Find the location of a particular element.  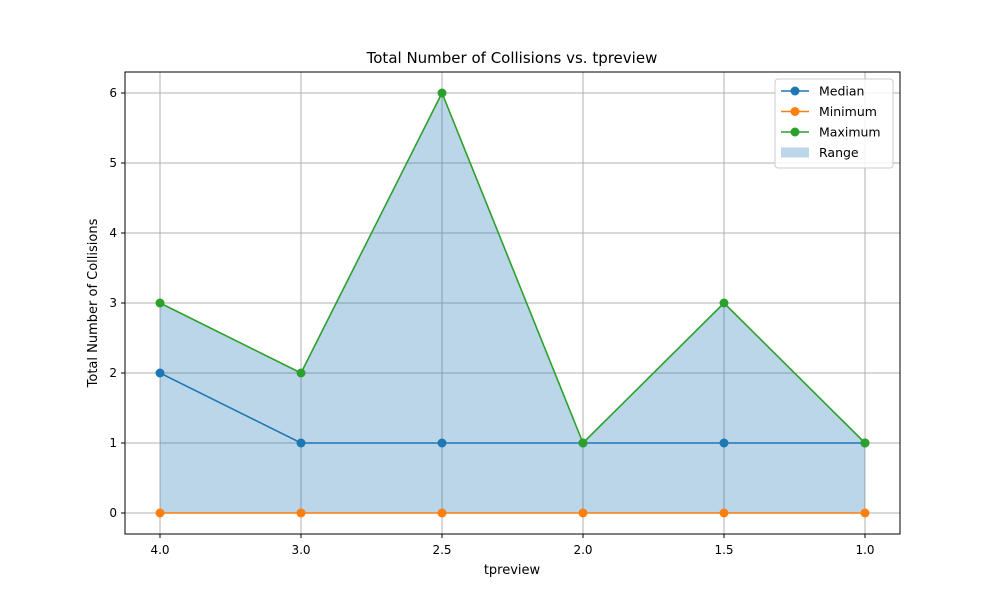

legend-swatch-range is located at coordinates (795, 152).